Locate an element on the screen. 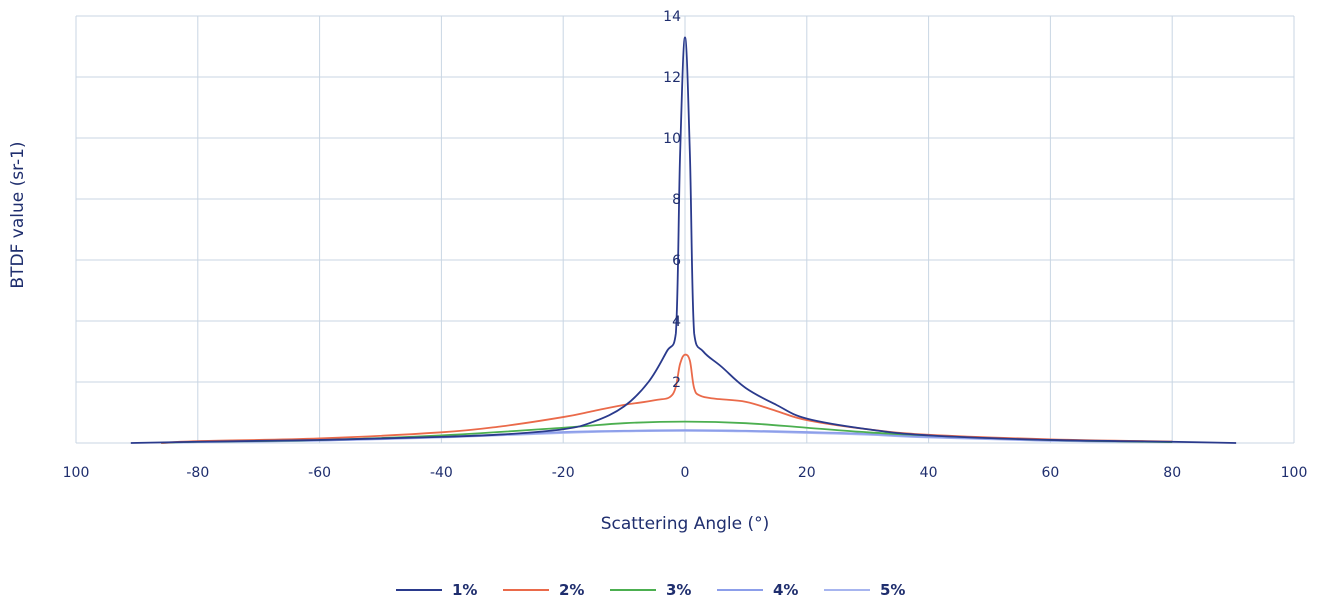 This screenshot has height=606, width=1325. legend-label: 2% is located at coordinates (571, 590).